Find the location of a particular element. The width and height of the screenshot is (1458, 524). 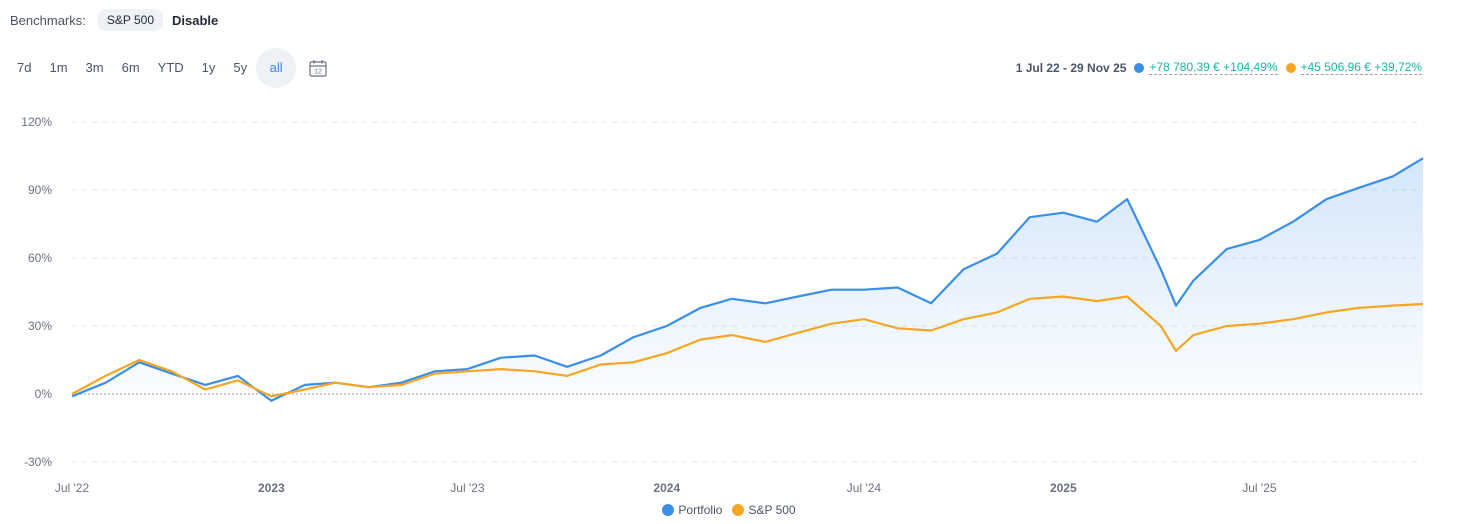

x-tick-label: Jul '24 is located at coordinates (864, 488).